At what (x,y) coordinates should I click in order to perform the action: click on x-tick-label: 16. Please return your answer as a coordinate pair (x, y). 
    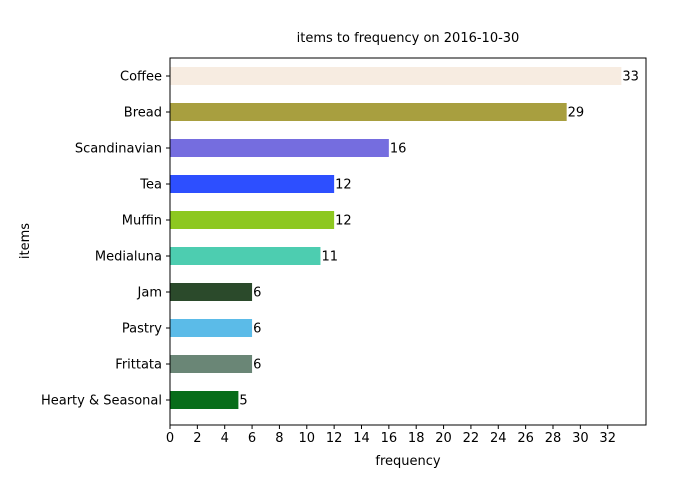
    Looking at the image, I should click on (389, 438).